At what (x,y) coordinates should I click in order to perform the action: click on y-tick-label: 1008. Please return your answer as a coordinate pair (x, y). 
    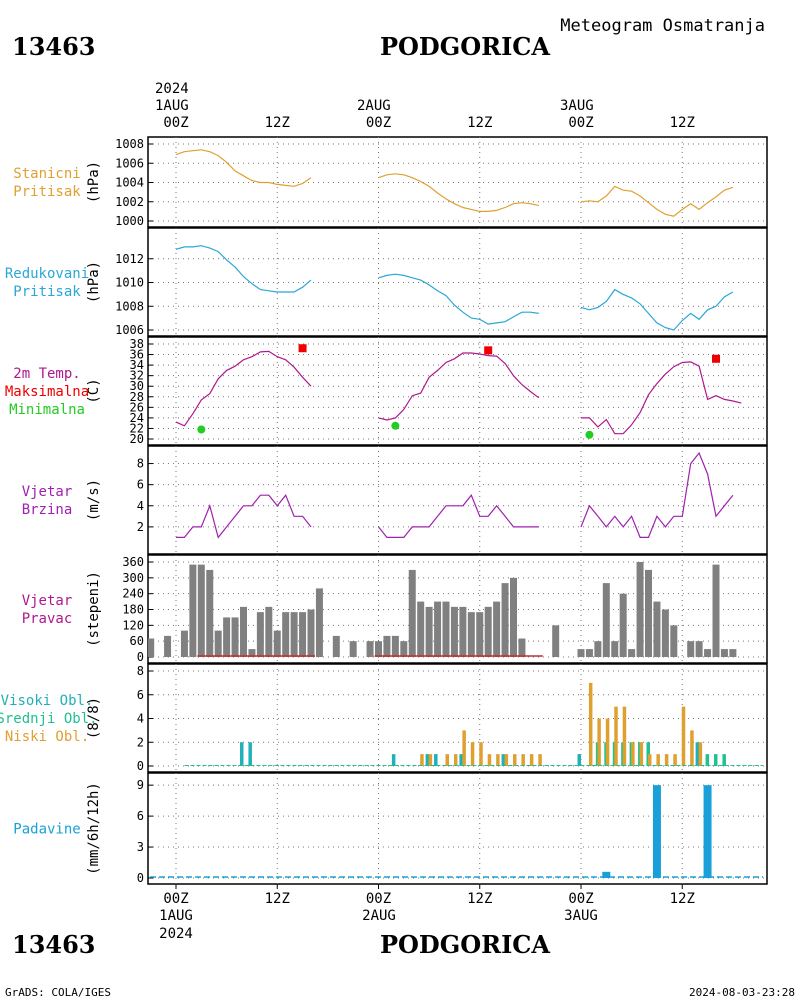
    Looking at the image, I should click on (129, 306).